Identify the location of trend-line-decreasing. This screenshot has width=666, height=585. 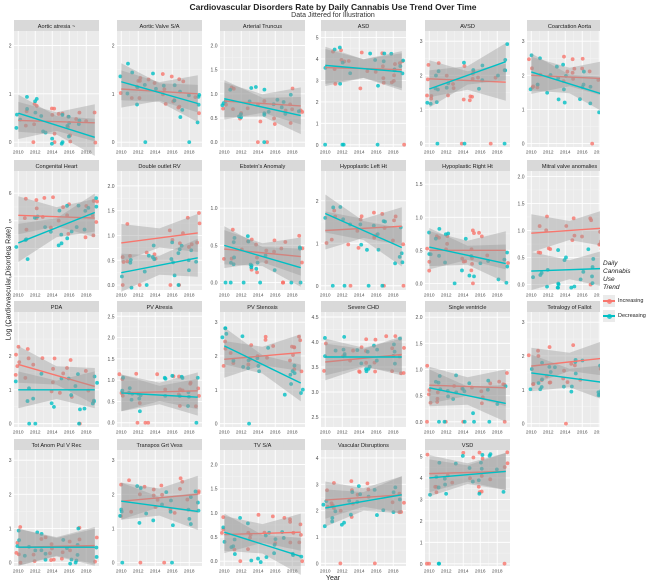
(363, 68).